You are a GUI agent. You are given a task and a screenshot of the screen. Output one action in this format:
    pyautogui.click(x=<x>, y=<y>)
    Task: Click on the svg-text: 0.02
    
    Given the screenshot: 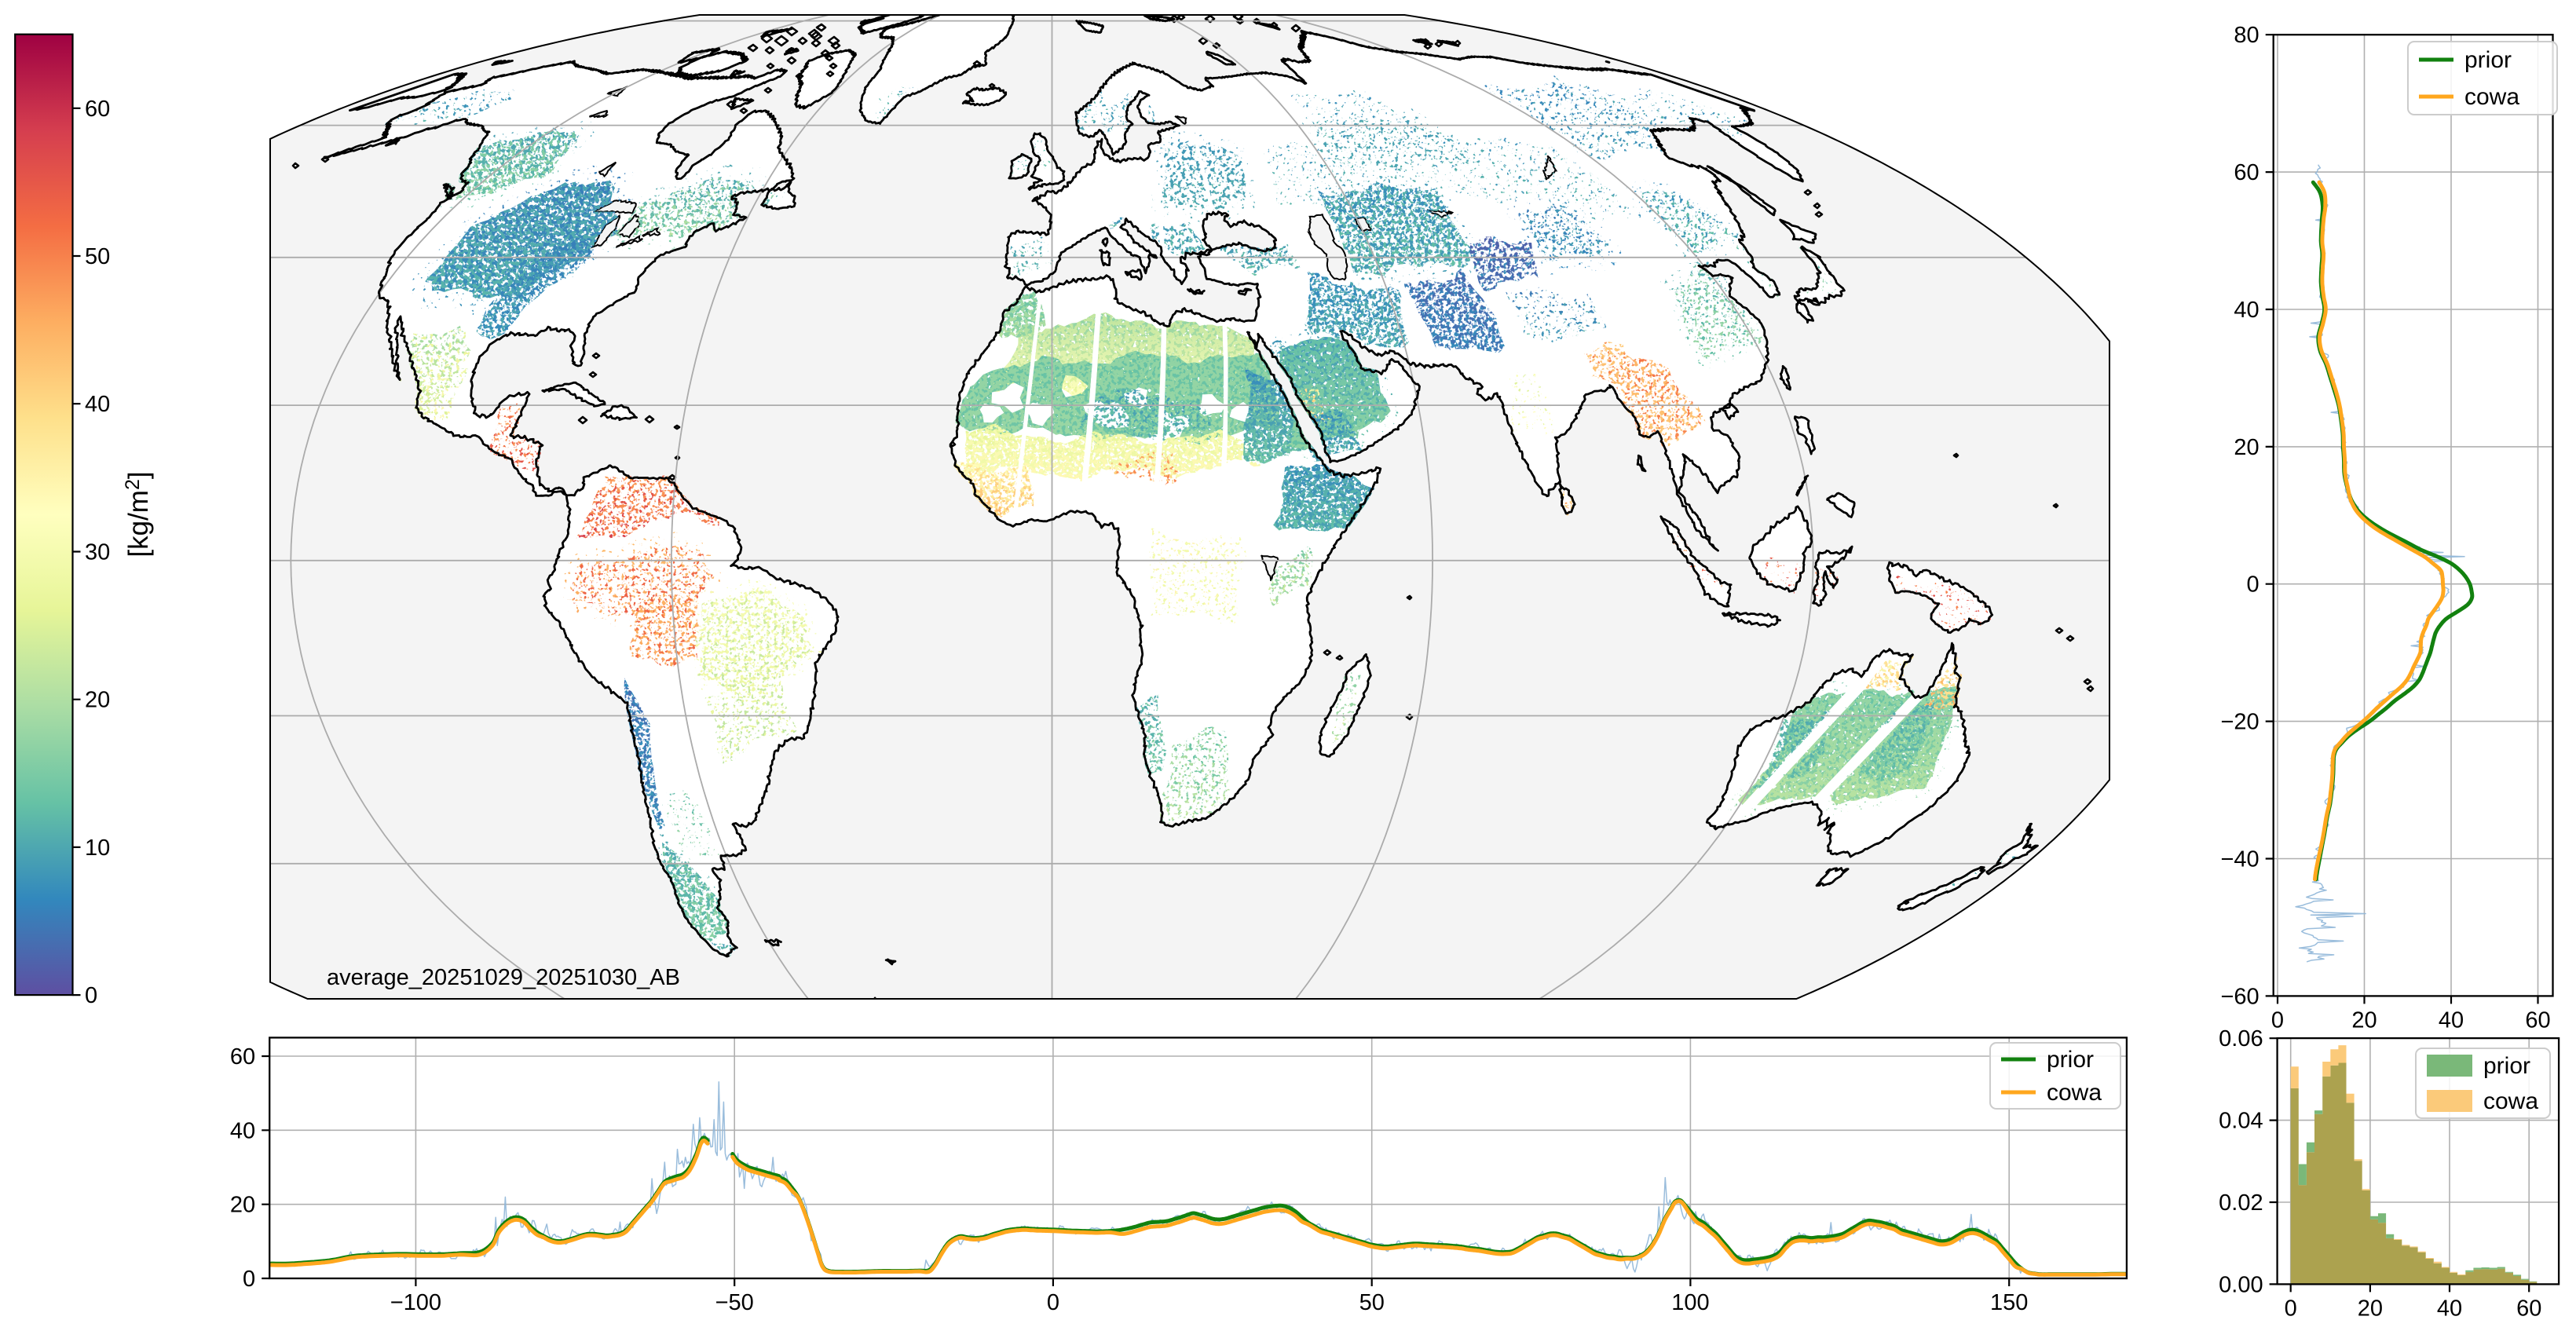 What is the action you would take?
    pyautogui.click(x=2241, y=1203)
    